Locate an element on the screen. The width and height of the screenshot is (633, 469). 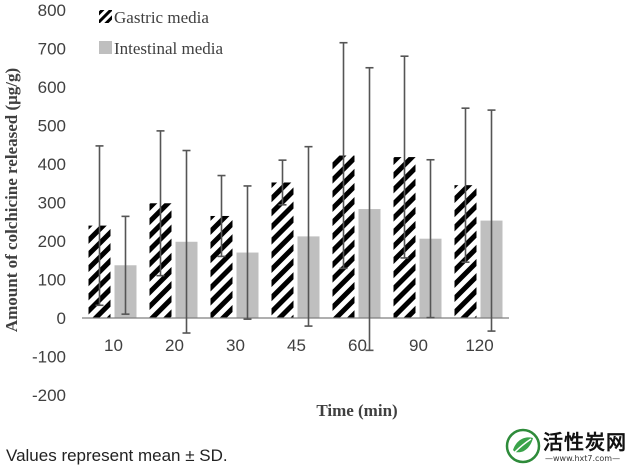
legend-label-intestinal: Intestinal media is located at coordinates (169, 48).